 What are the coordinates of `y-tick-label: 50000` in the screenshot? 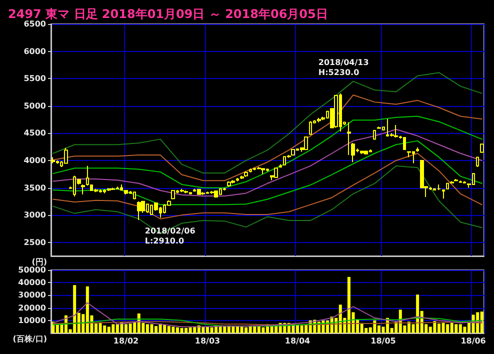 It's located at (32, 270).